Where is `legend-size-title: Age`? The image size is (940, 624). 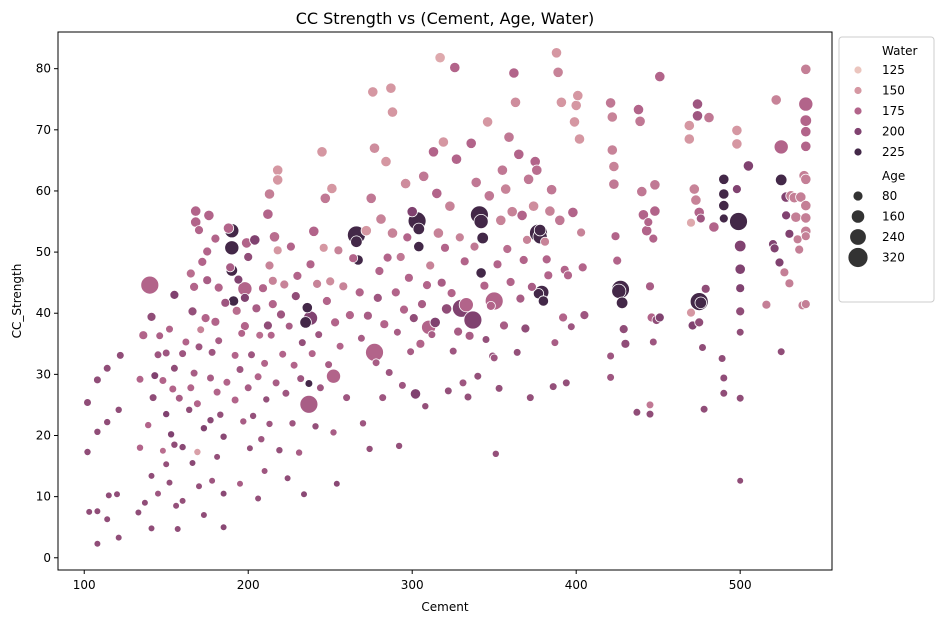 legend-size-title: Age is located at coordinates (893, 176).